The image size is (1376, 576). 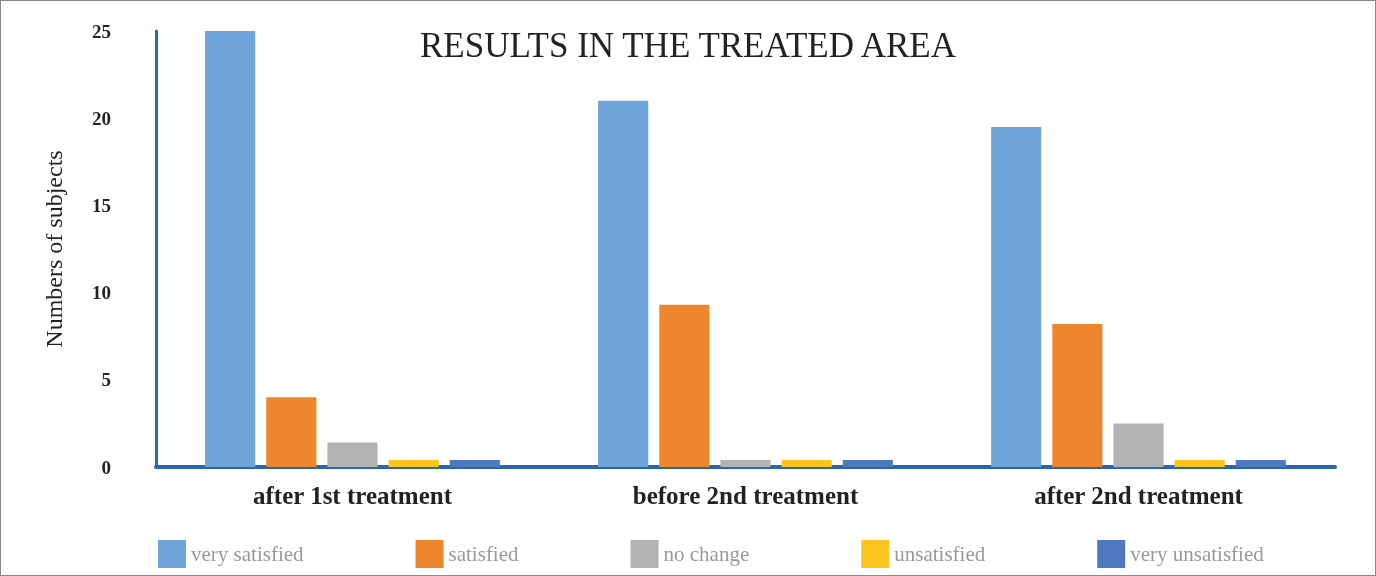 I want to click on y-tick-label: 25, so click(x=101, y=31).